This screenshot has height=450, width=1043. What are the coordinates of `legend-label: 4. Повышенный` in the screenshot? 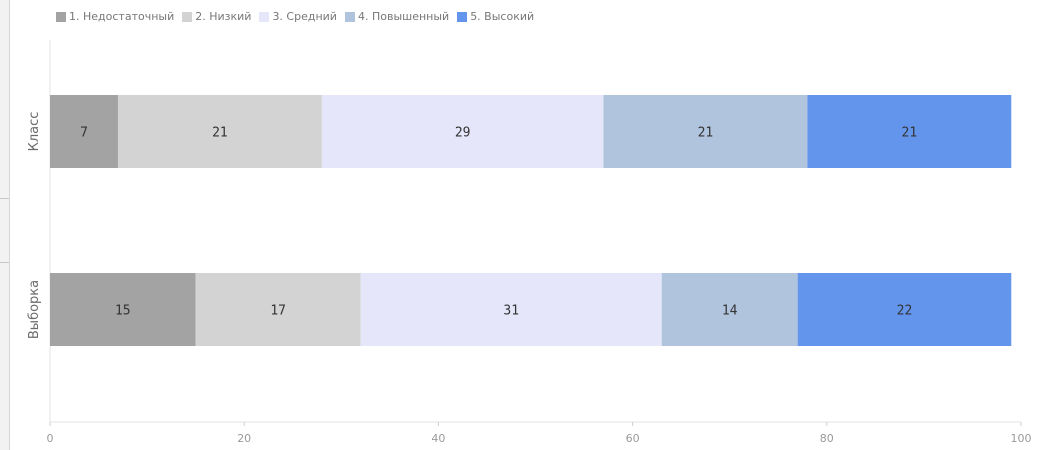 It's located at (403, 16).